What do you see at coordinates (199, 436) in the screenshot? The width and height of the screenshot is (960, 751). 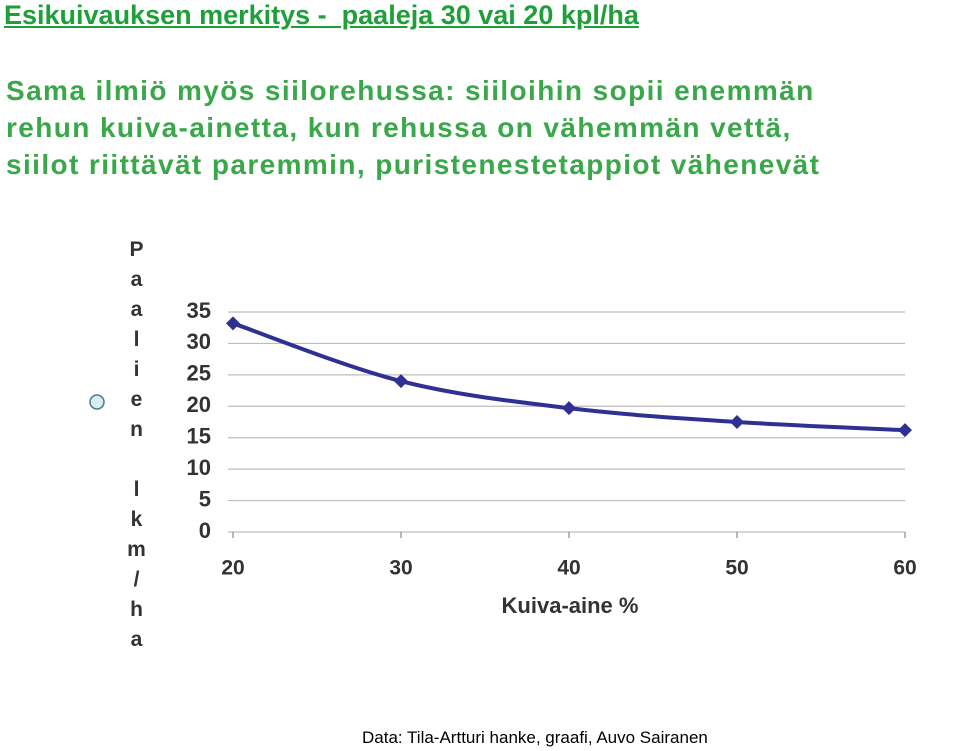 I see `y-tick-label: 15` at bounding box center [199, 436].